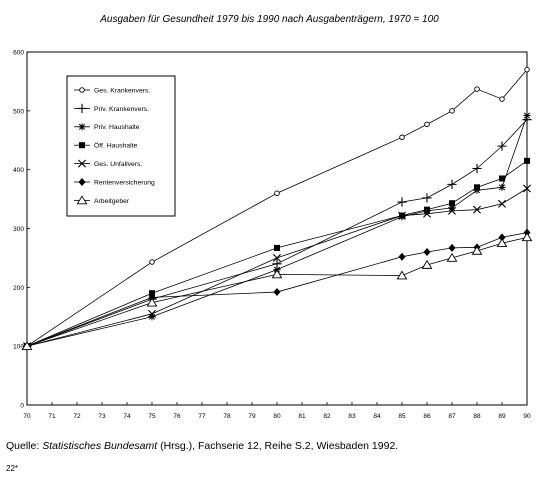  Describe the element at coordinates (527, 416) in the screenshot. I see `x-tick-label: 90` at that location.